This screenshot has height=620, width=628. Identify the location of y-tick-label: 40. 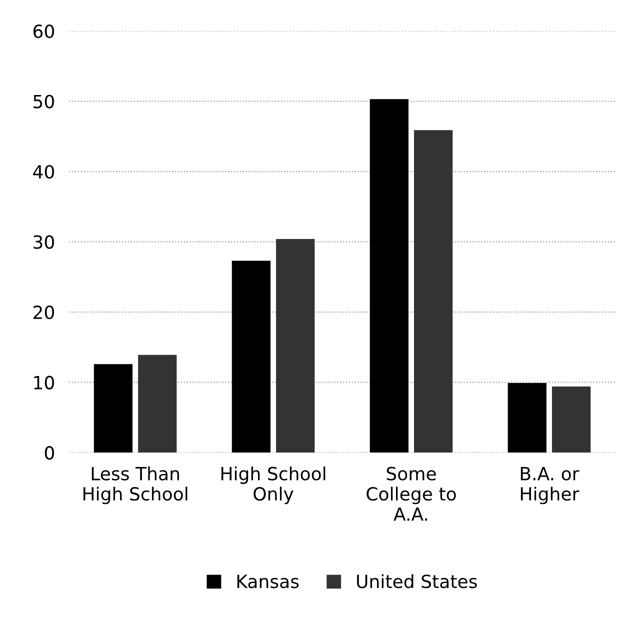
(43, 171).